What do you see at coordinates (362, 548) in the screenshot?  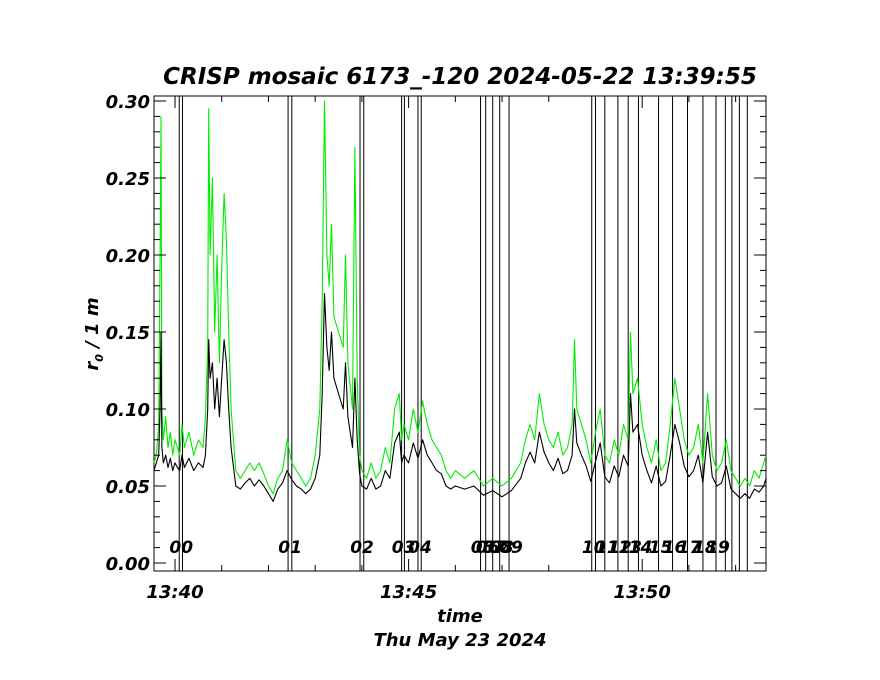 I see `marker-label: 02` at bounding box center [362, 548].